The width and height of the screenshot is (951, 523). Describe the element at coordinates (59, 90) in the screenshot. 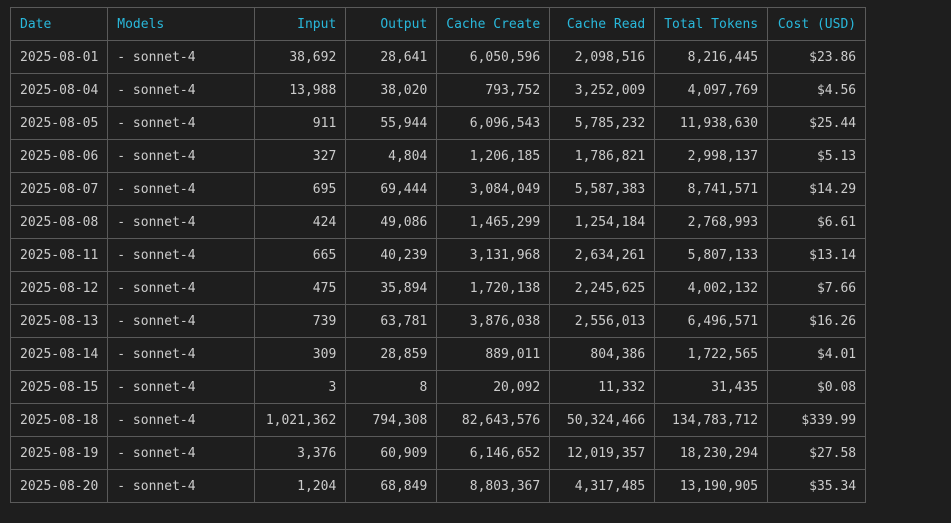

I see `cell-date: 2025-08-04` at that location.